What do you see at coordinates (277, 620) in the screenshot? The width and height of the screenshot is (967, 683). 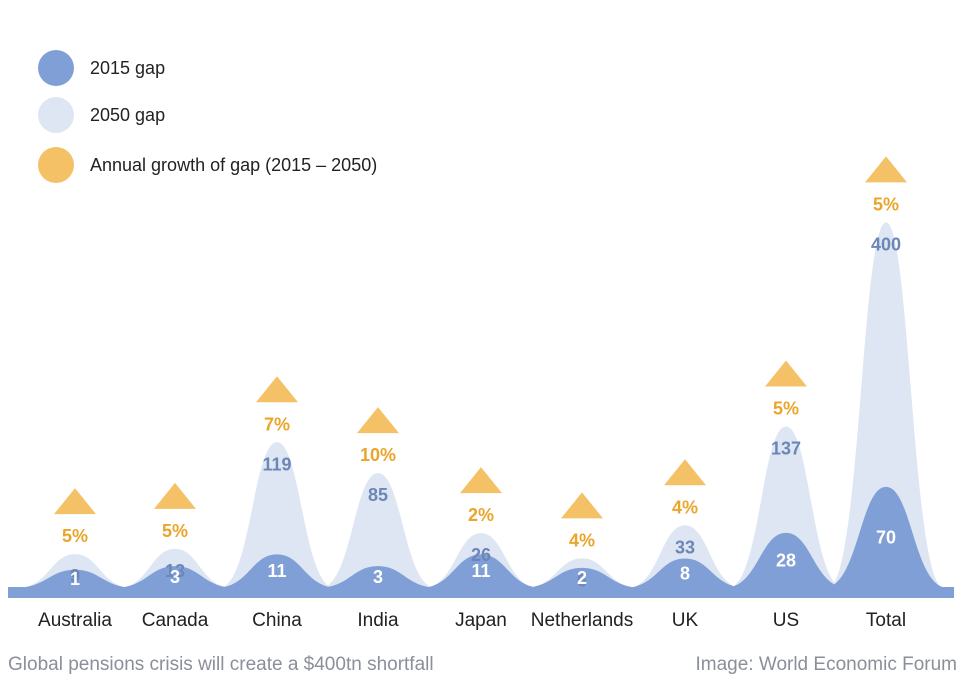 I see `category-label-china: China` at bounding box center [277, 620].